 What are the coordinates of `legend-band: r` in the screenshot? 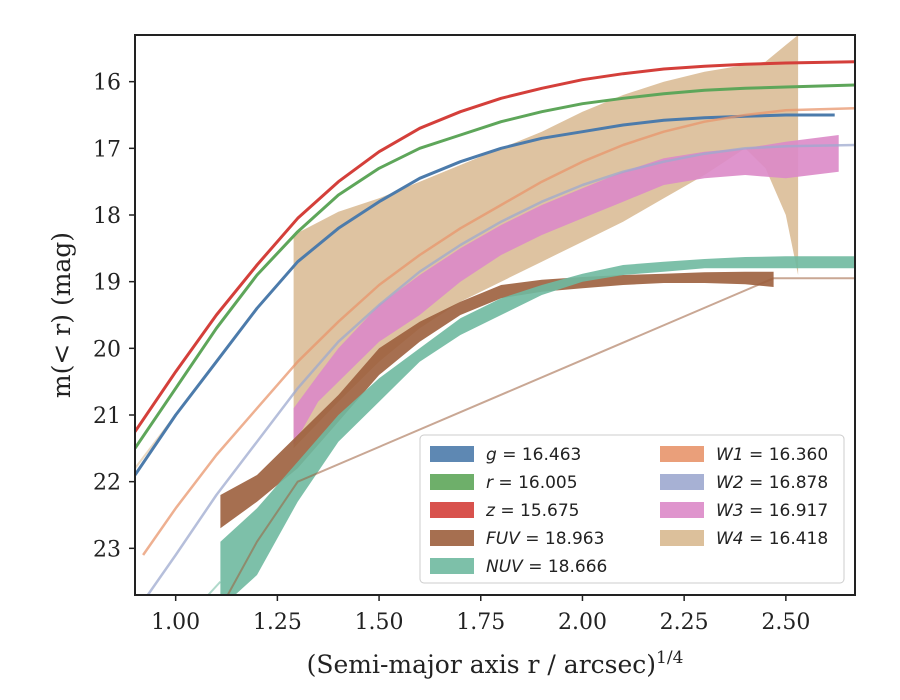 It's located at (490, 483).